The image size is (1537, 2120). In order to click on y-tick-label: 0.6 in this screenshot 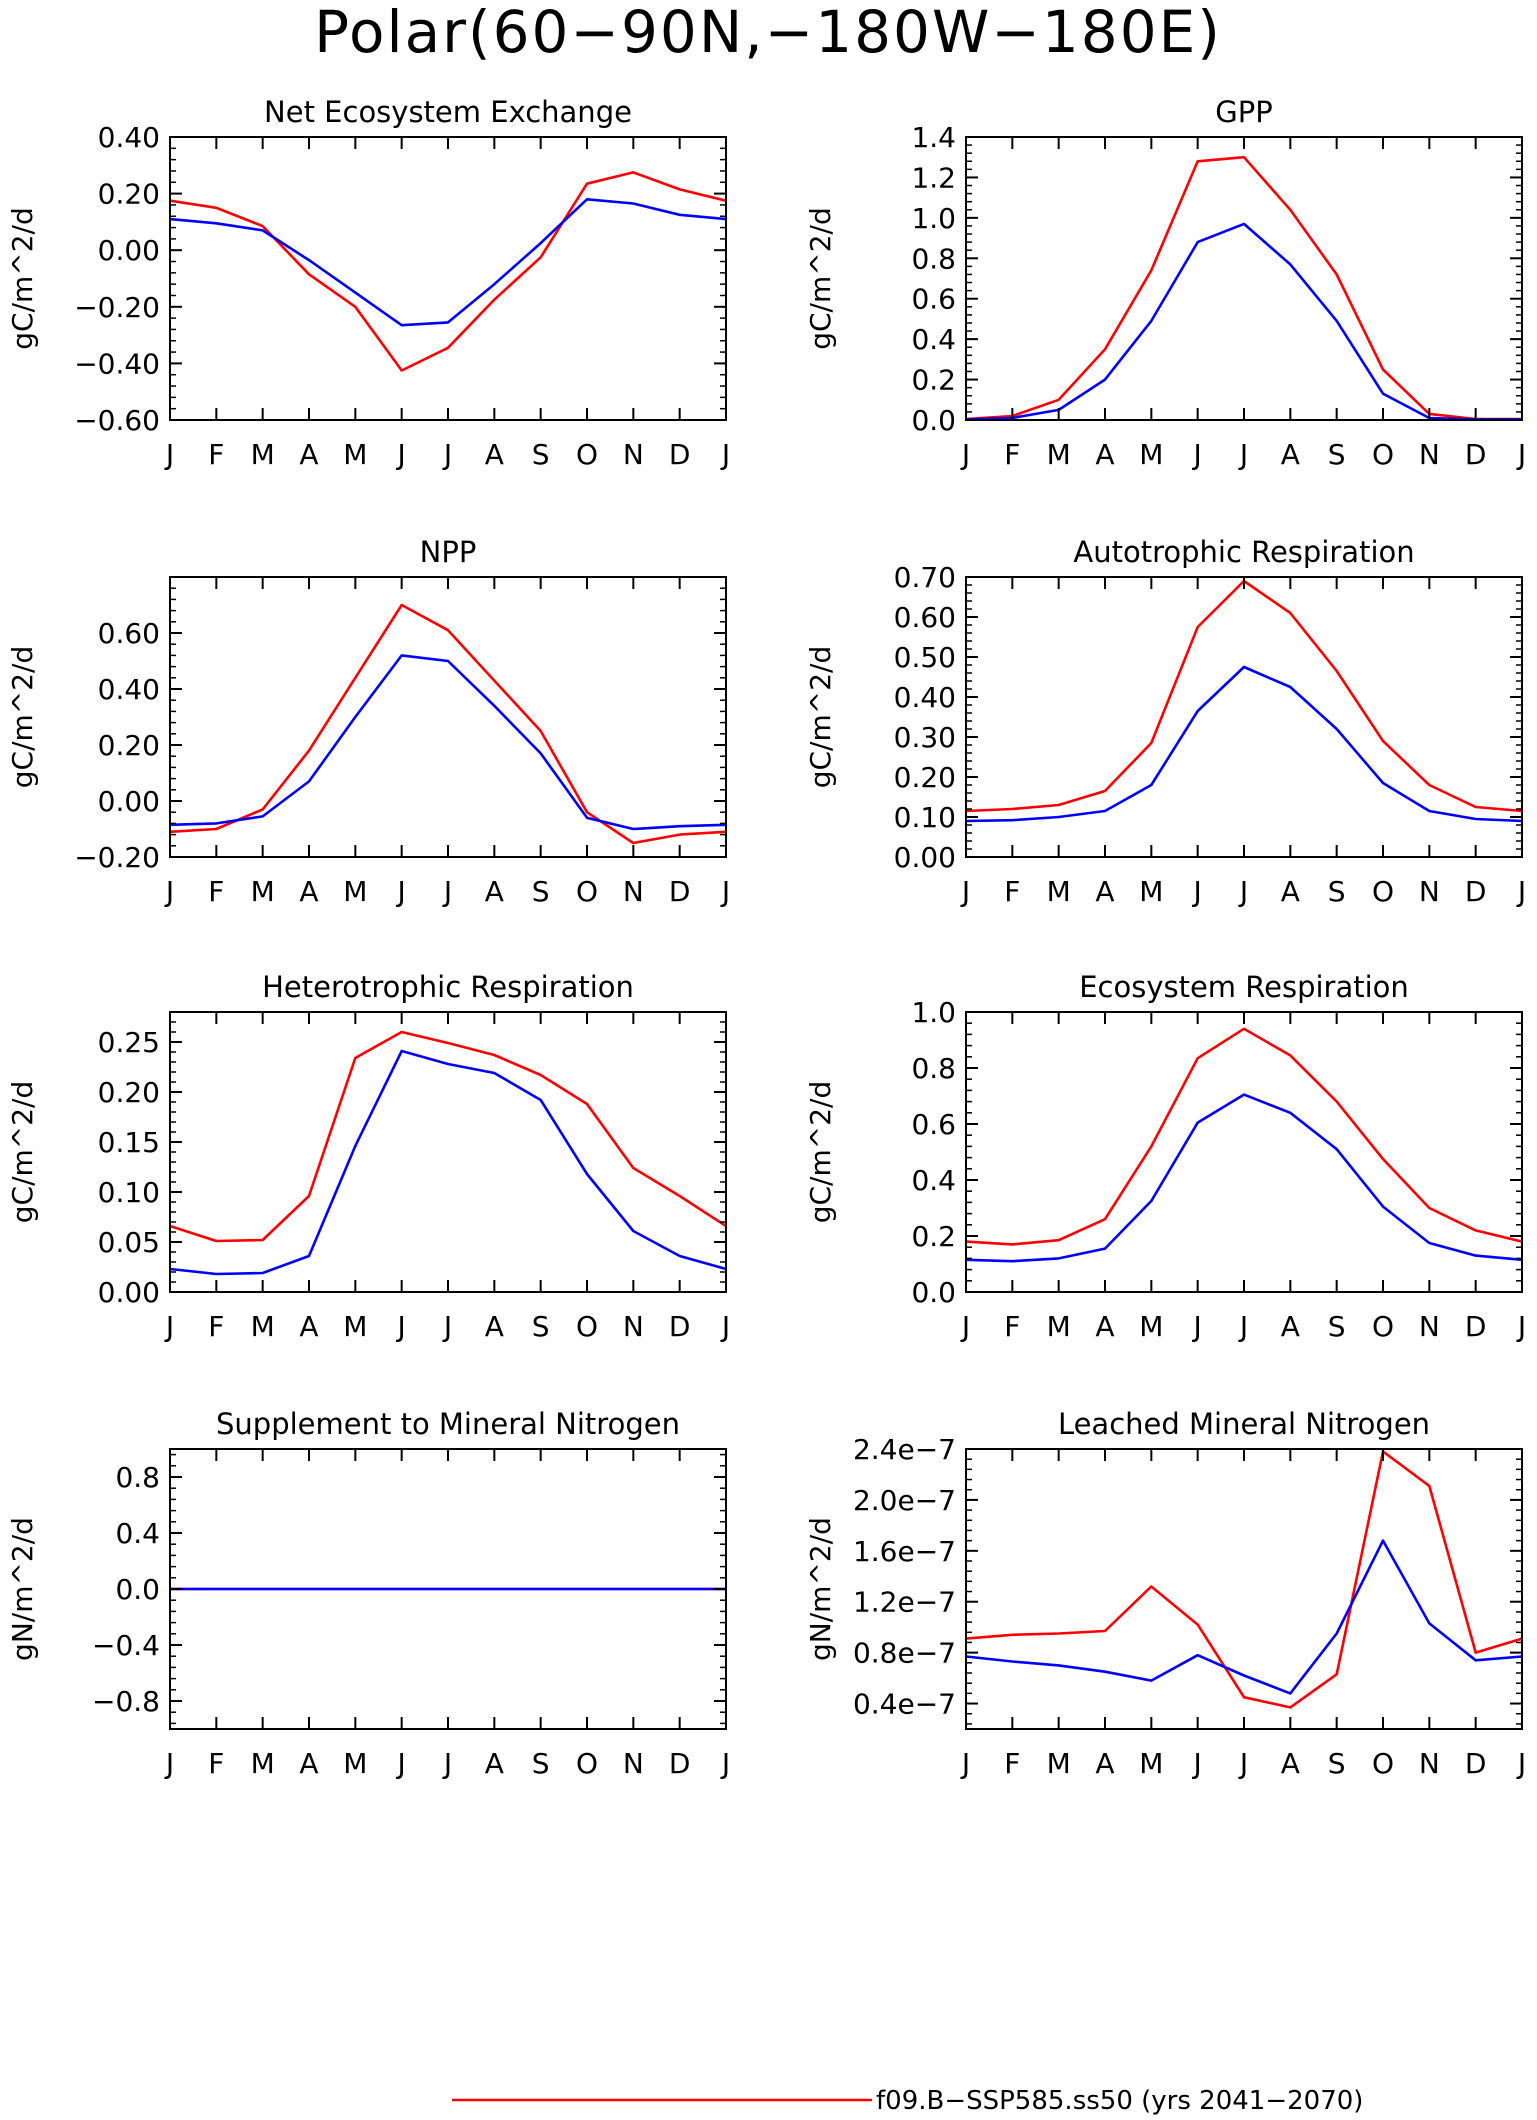, I will do `click(933, 1124)`.